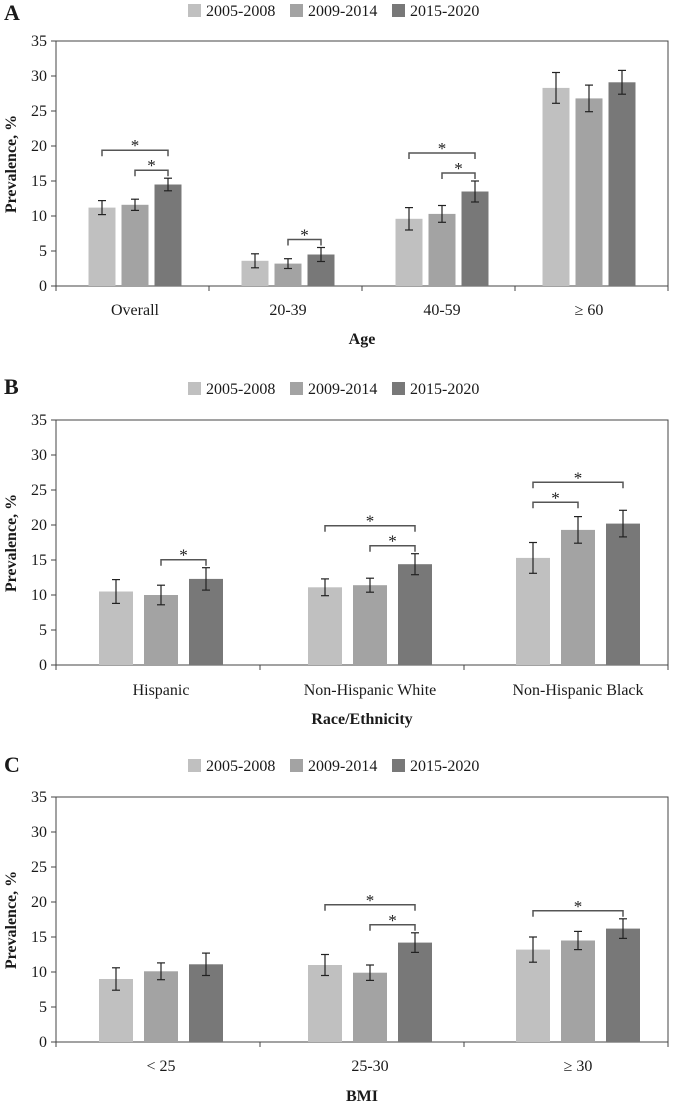 The height and width of the screenshot is (1103, 685). What do you see at coordinates (474, 911) in the screenshot?
I see `significance-brackets: * * *` at bounding box center [474, 911].